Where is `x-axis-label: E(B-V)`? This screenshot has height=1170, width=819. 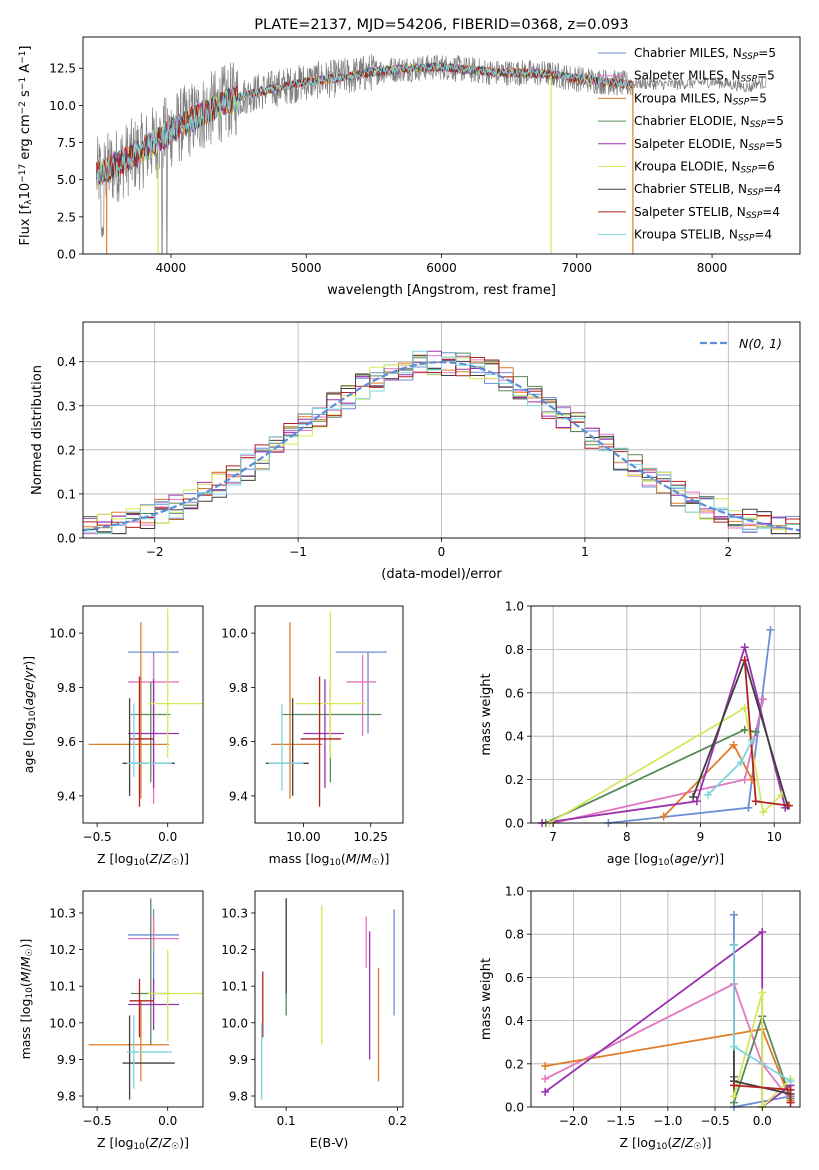
x-axis-label: E(B-V) is located at coordinates (329, 1142).